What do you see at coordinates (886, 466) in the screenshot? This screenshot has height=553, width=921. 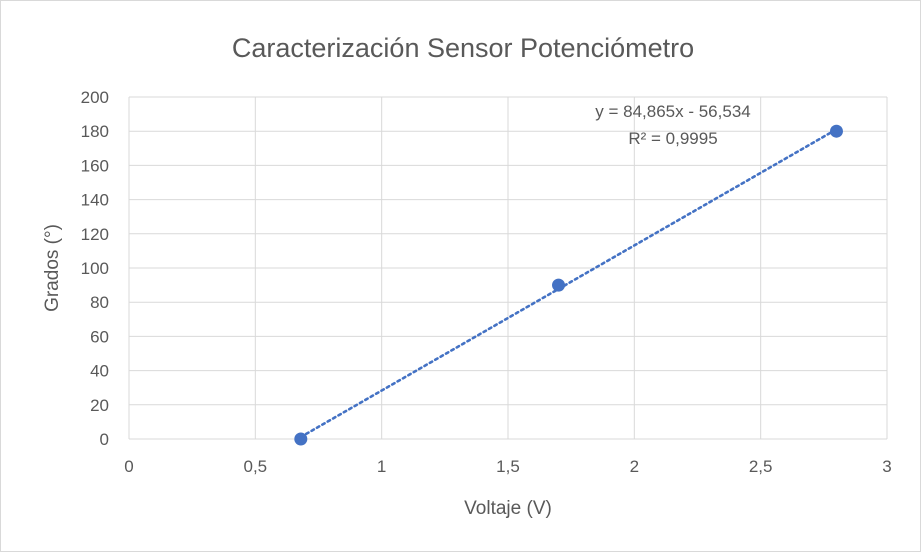 I see `x-tick-label: 3` at bounding box center [886, 466].